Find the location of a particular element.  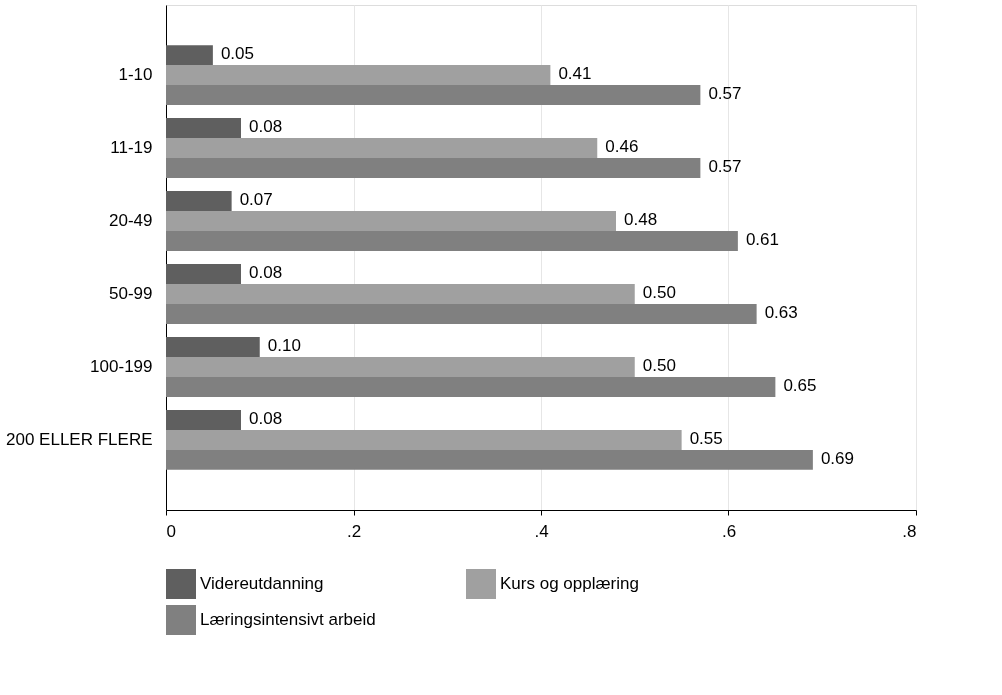

y-tick-label: 50-99 is located at coordinates (131, 293).